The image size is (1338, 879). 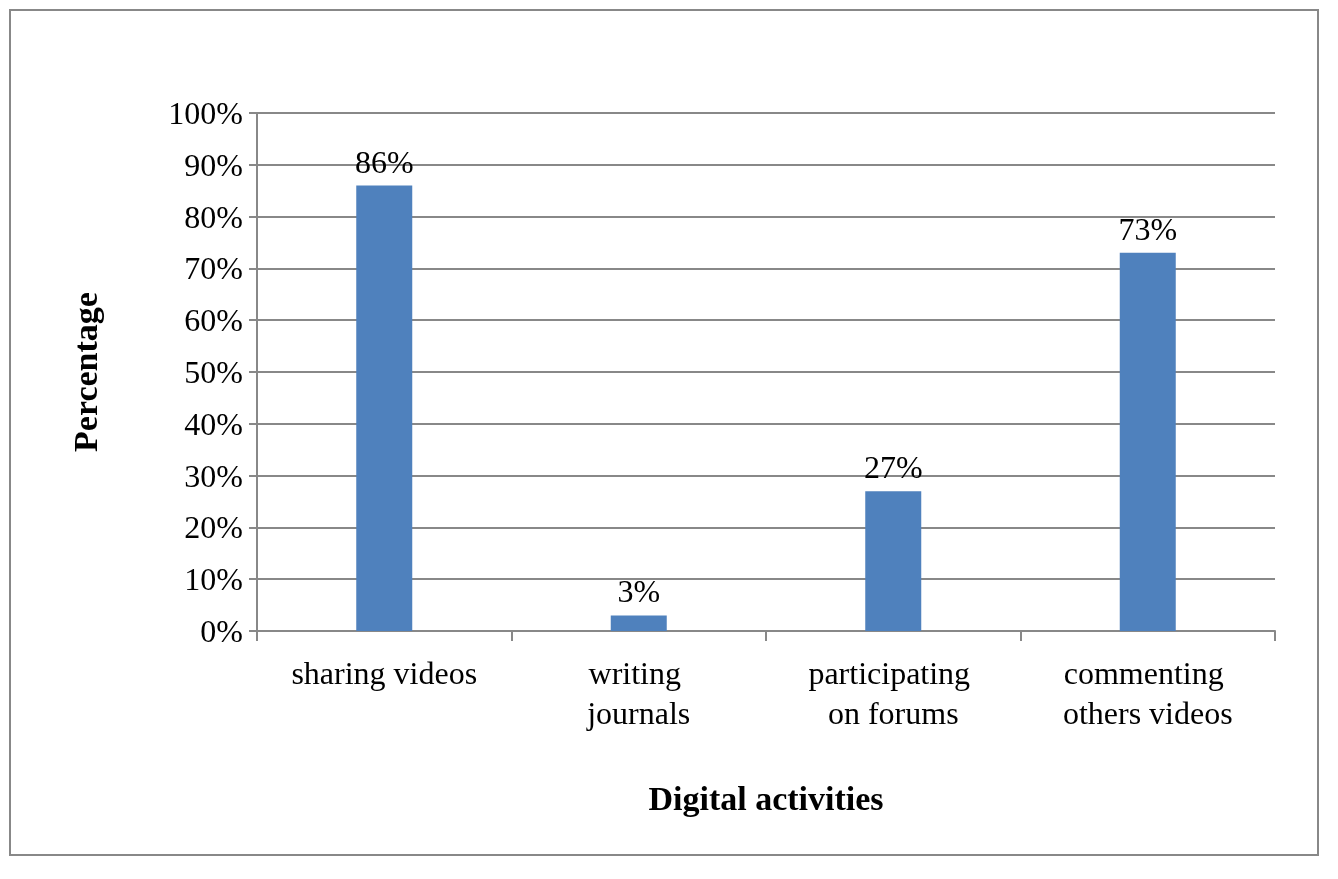 I want to click on y-tick-label: 50%, so click(x=213, y=372).